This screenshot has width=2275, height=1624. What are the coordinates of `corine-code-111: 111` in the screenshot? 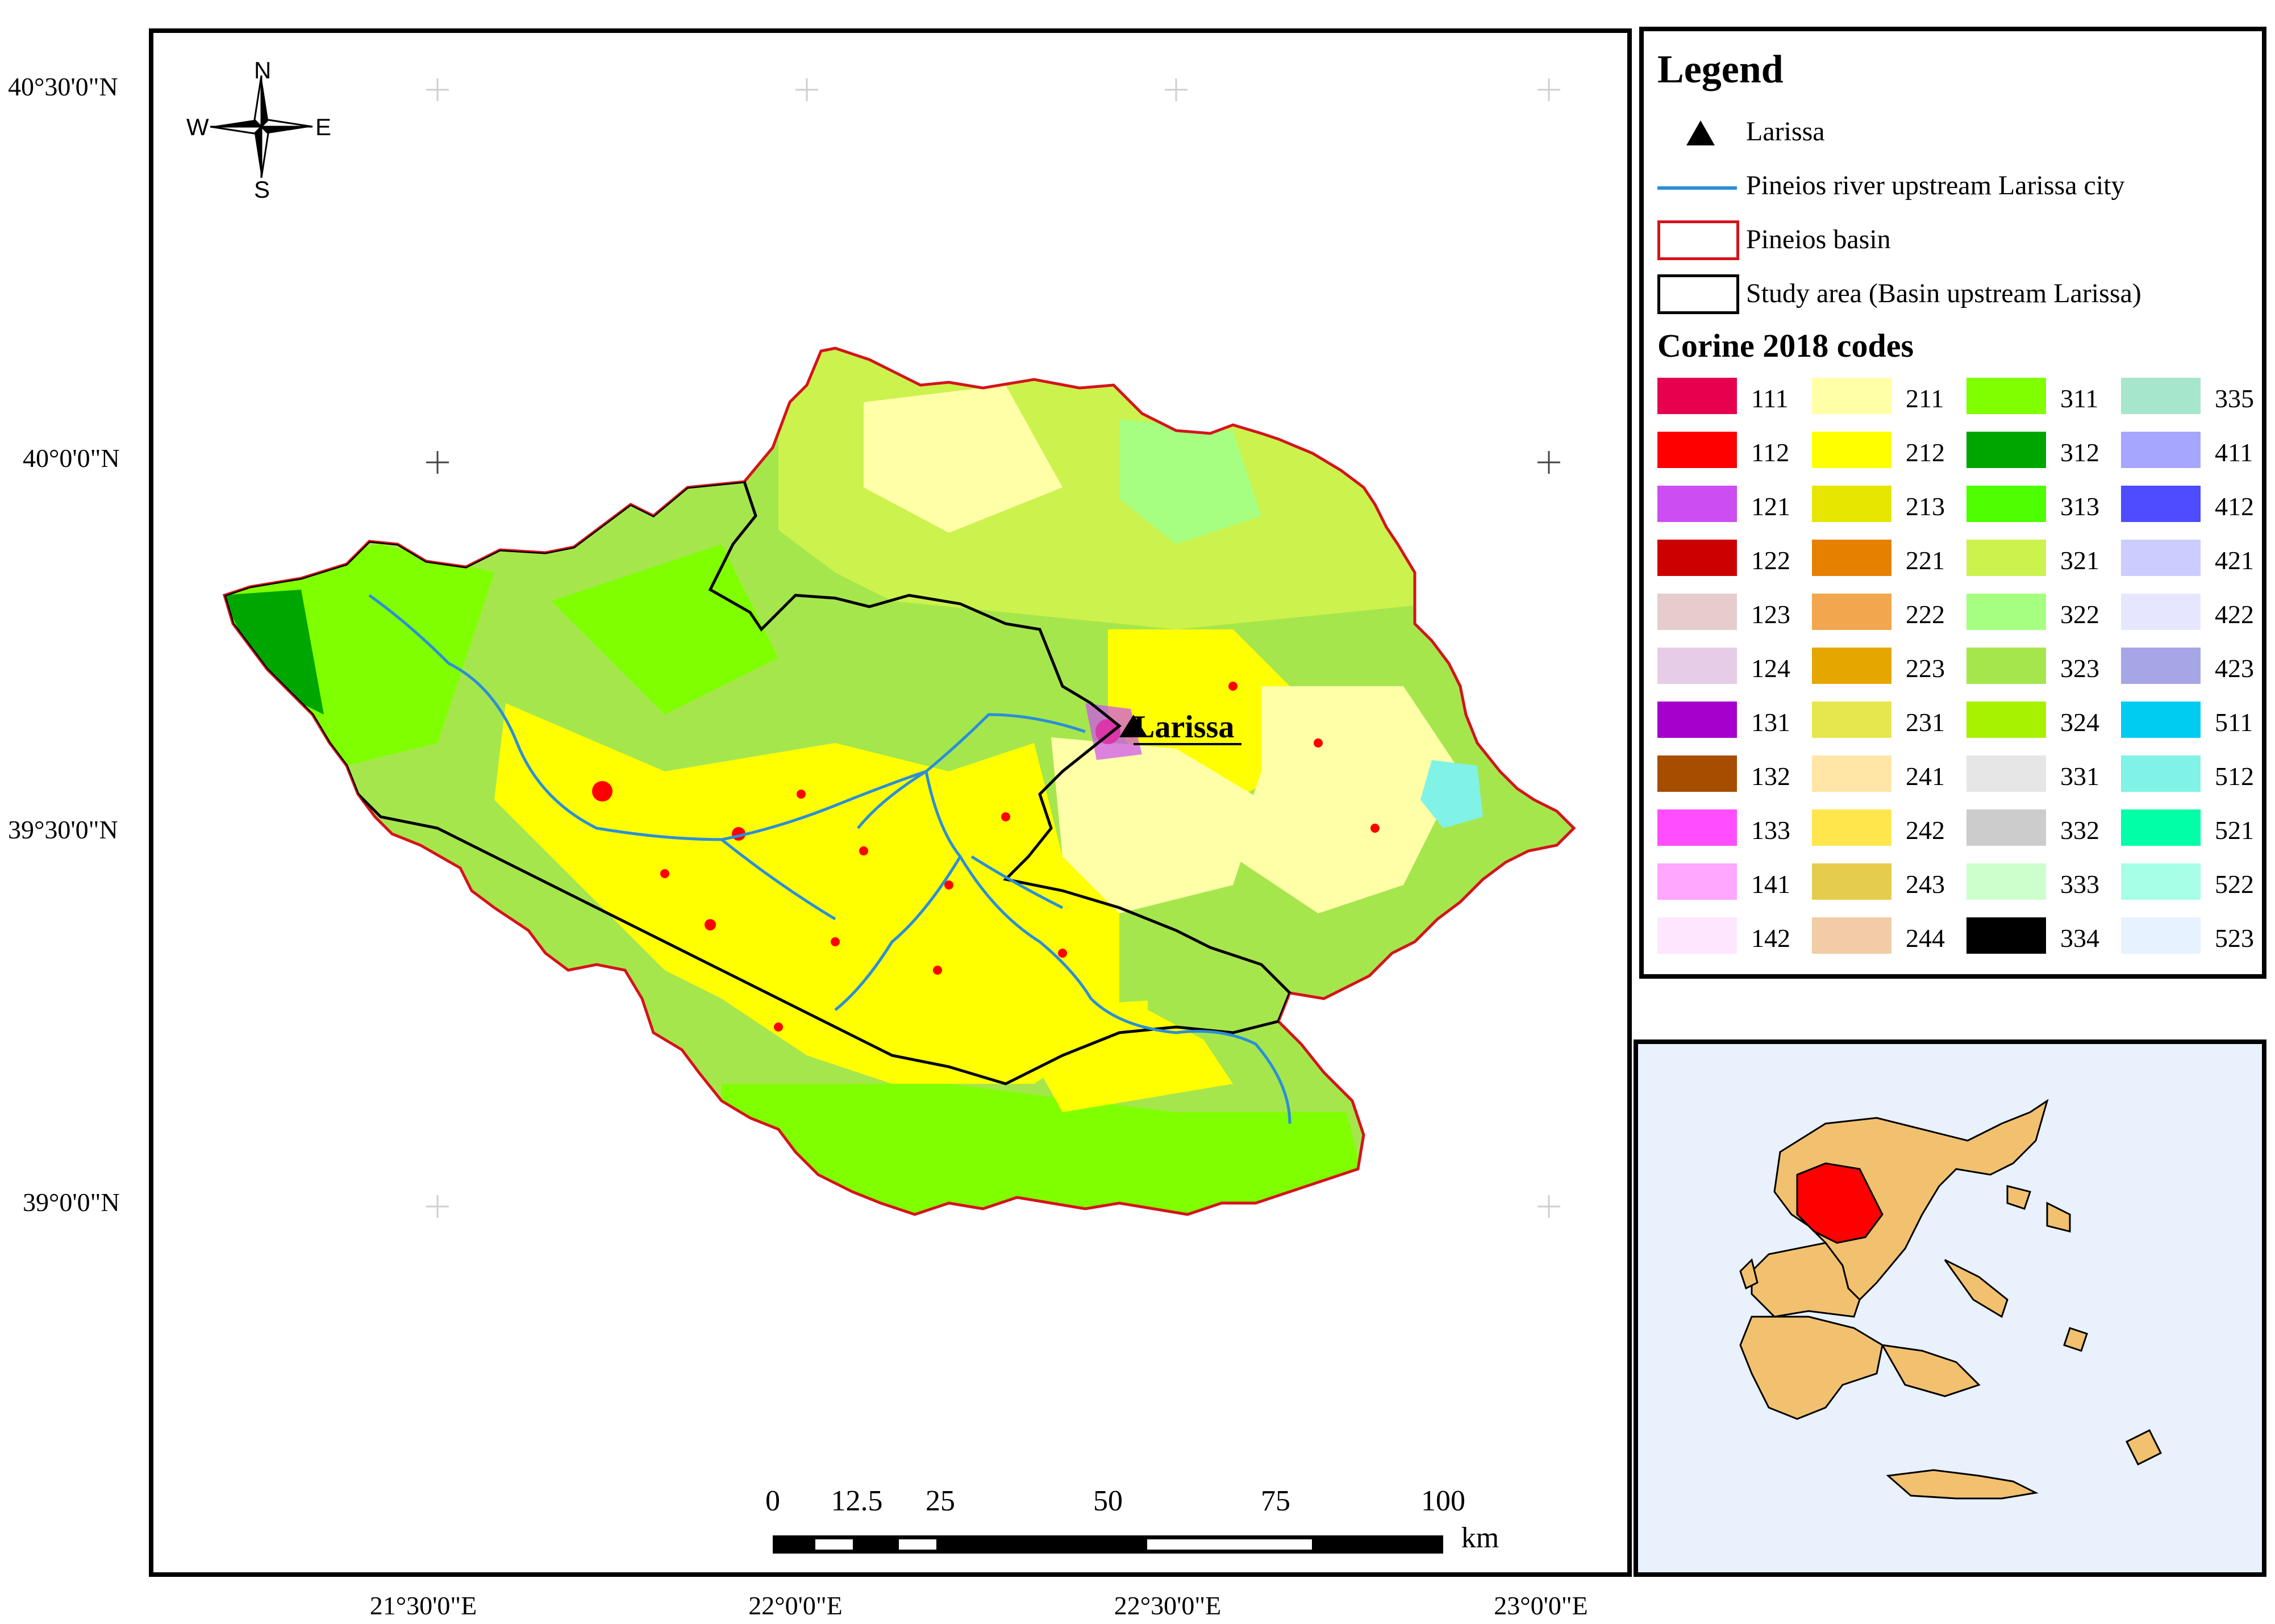 It's located at (1731, 401).